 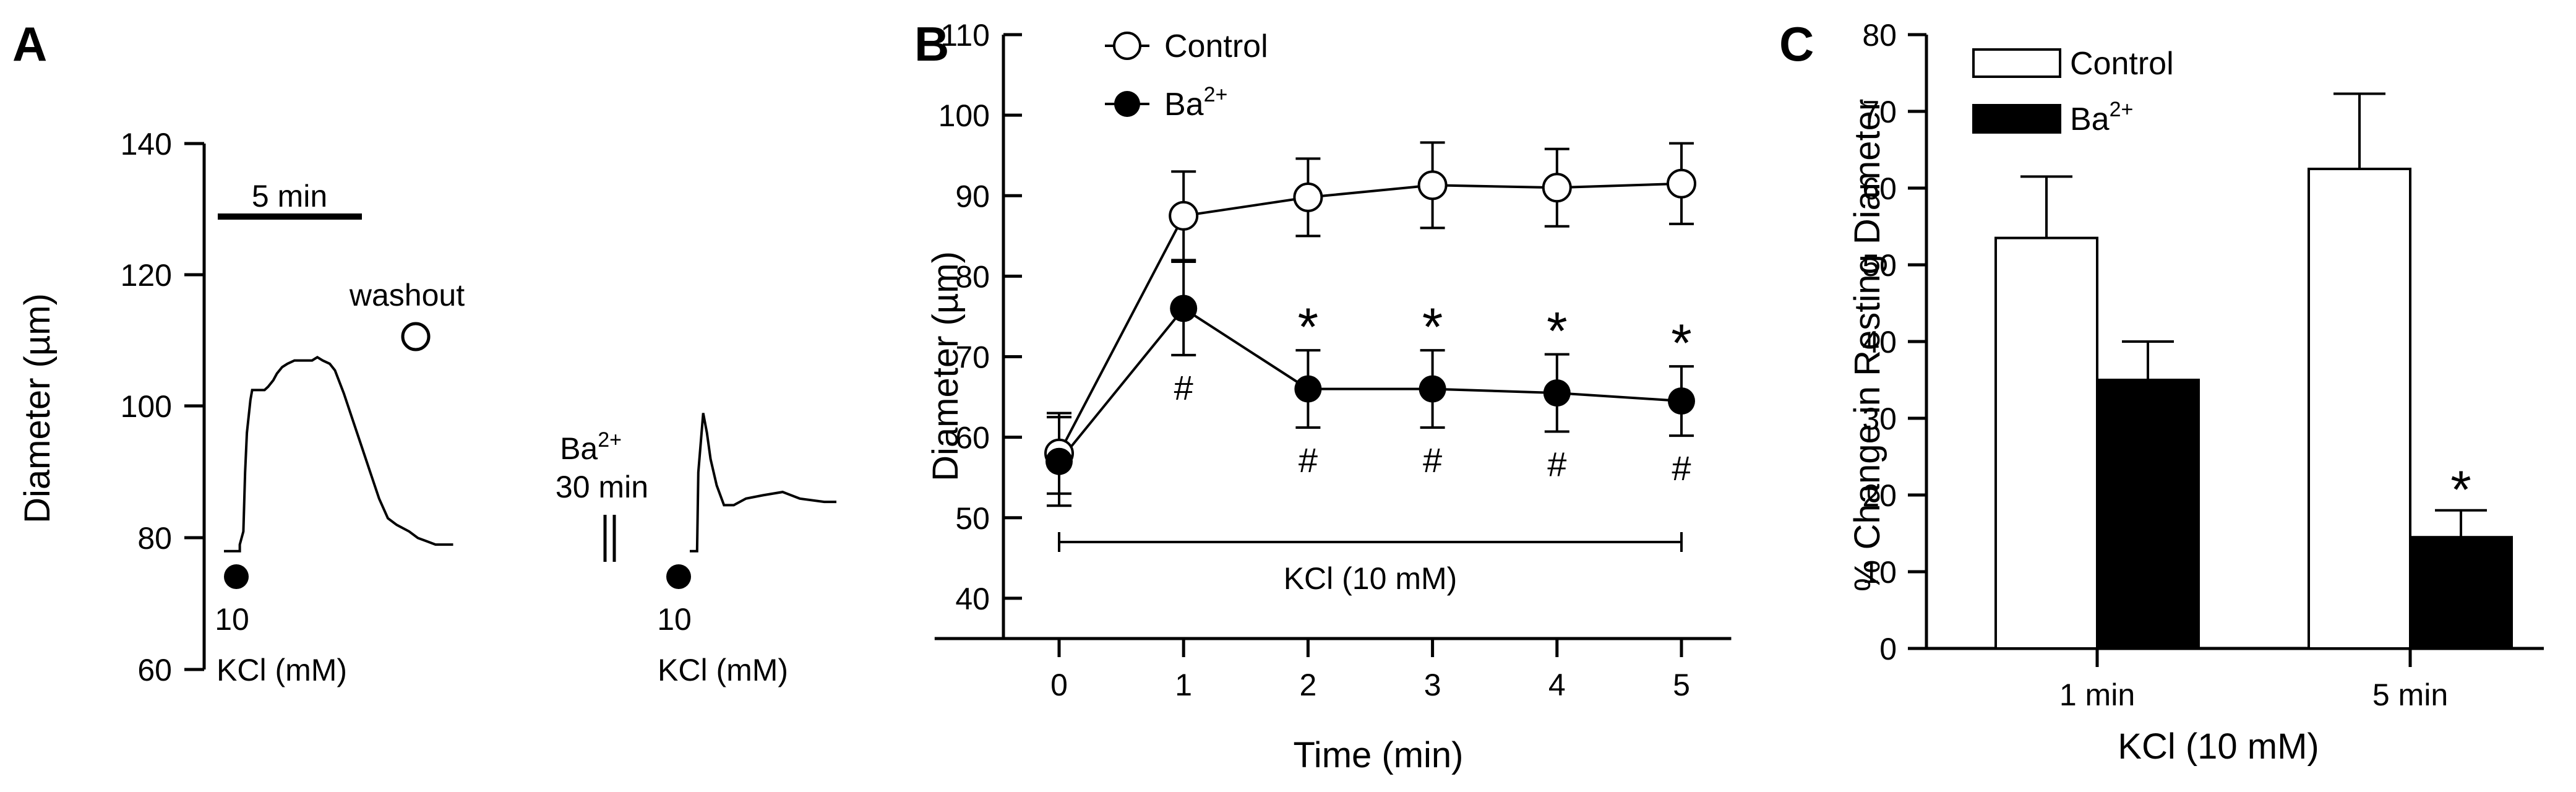 What do you see at coordinates (609, 538) in the screenshot?
I see `axis-break-mark` at bounding box center [609, 538].